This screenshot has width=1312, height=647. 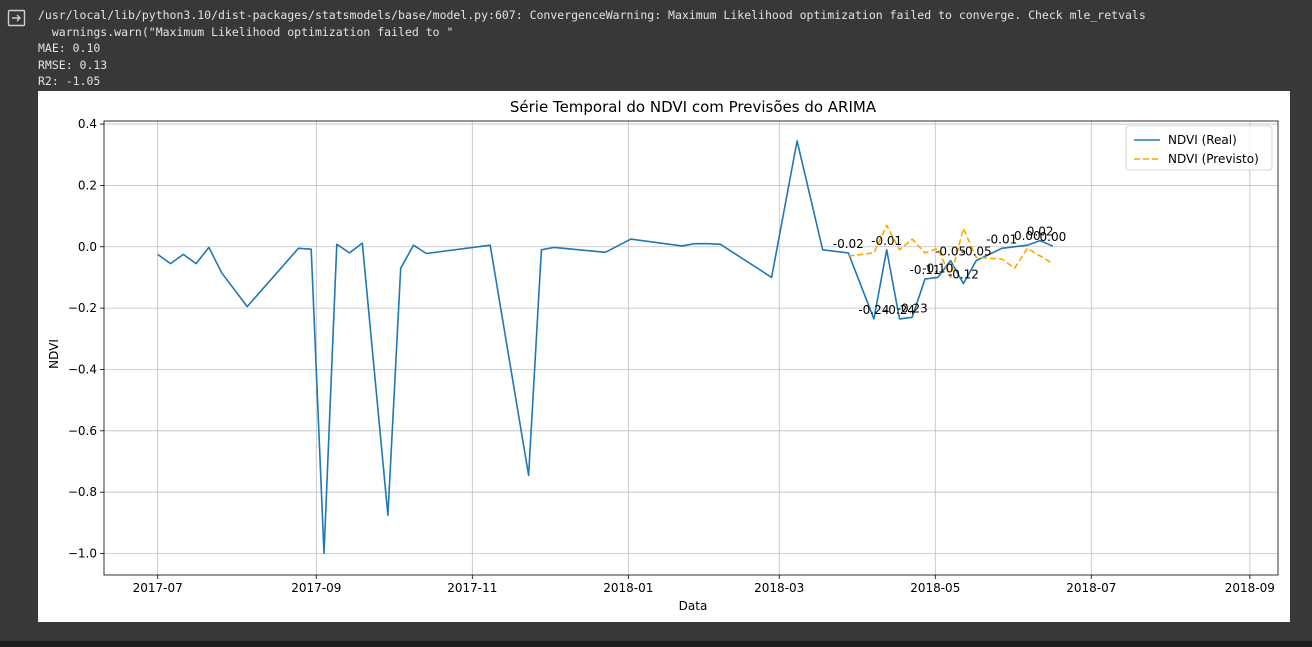 I want to click on series-line-forecast, so click(x=951, y=251).